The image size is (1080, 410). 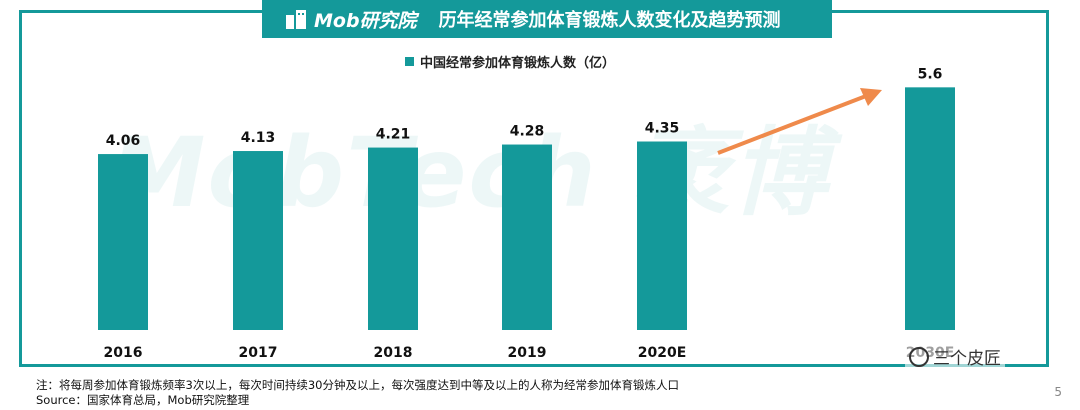 What do you see at coordinates (258, 138) in the screenshot?
I see `value-label: 4.13` at bounding box center [258, 138].